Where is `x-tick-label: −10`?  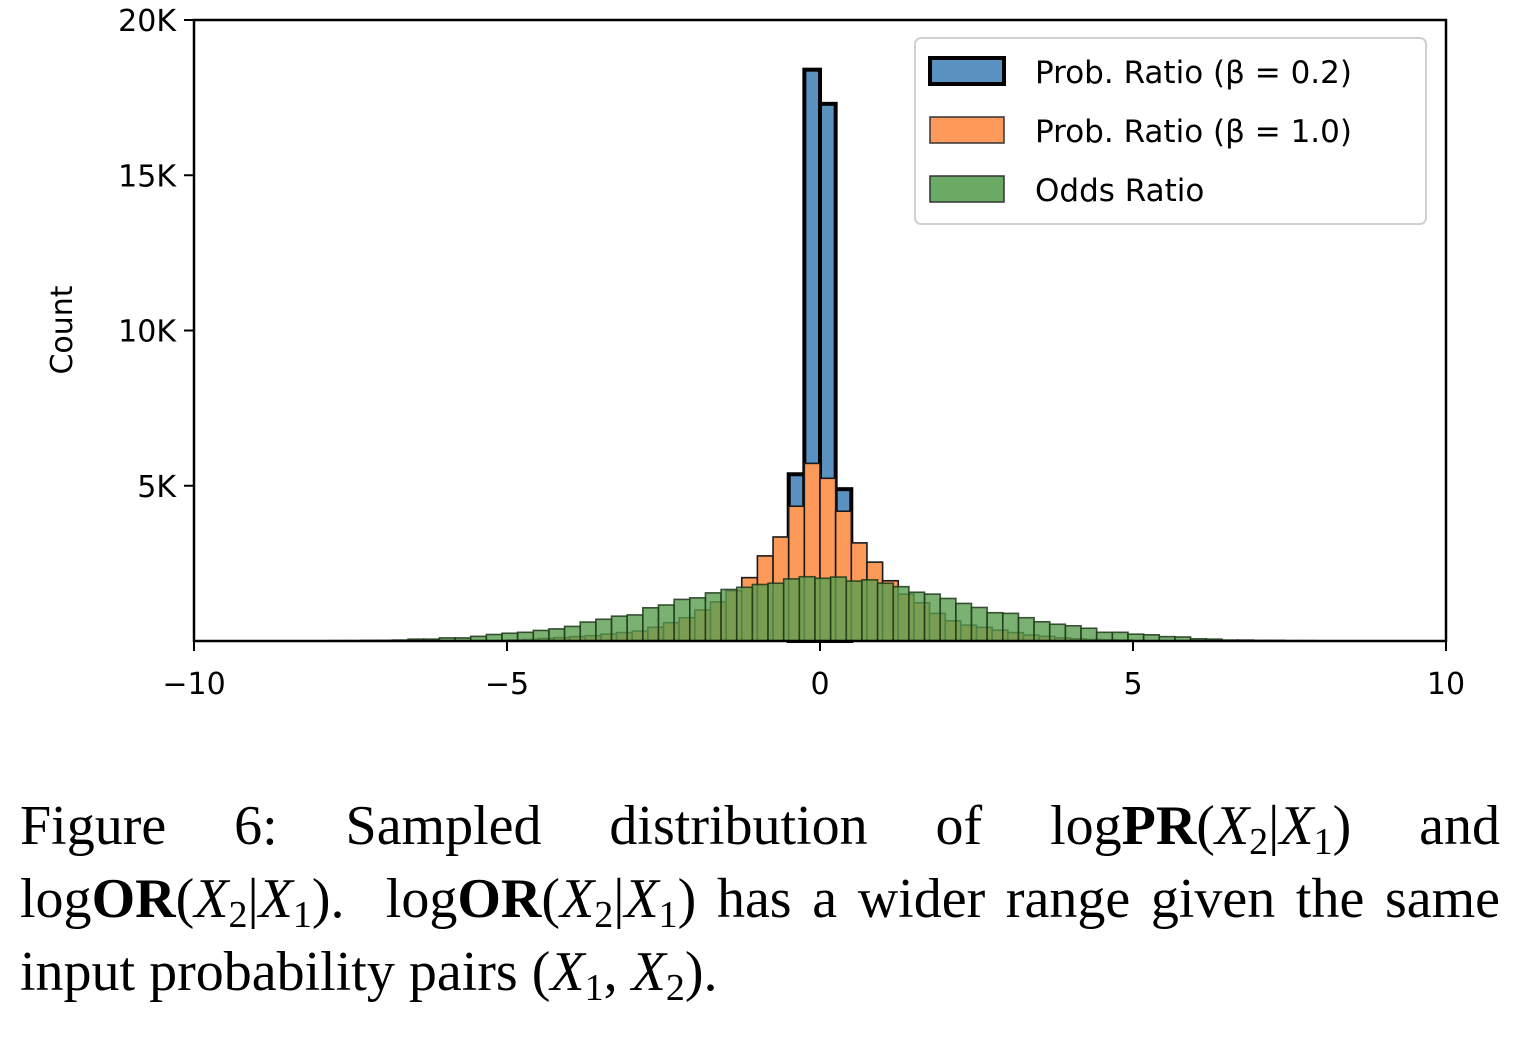 x-tick-label: −10 is located at coordinates (193, 684).